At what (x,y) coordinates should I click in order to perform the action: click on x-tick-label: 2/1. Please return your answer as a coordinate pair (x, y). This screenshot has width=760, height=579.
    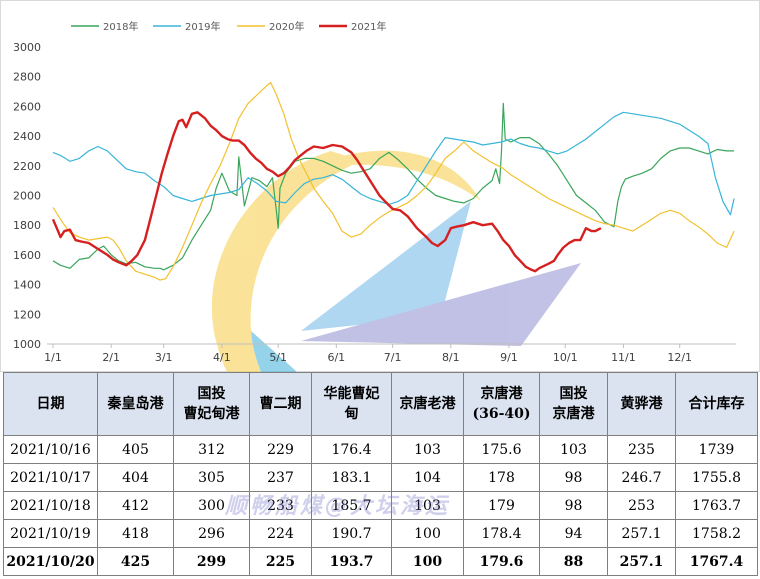
    Looking at the image, I should click on (111, 357).